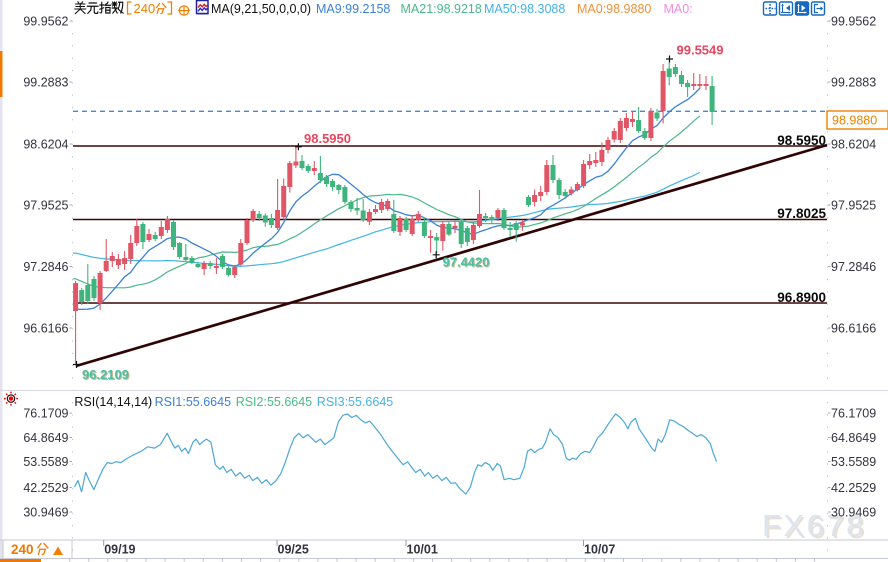 The height and width of the screenshot is (562, 888). Describe the element at coordinates (524, 9) in the screenshot. I see `svg-text: MA50:98.3088` at that location.